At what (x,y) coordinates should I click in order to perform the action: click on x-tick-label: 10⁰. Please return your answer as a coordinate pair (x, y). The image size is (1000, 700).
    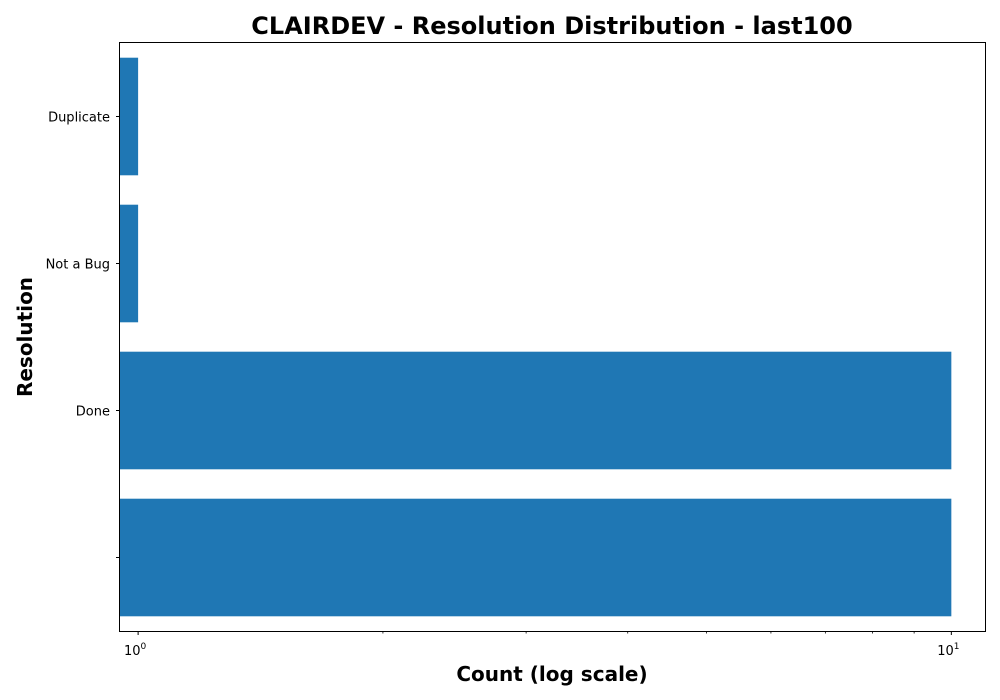
    Looking at the image, I should click on (135, 650).